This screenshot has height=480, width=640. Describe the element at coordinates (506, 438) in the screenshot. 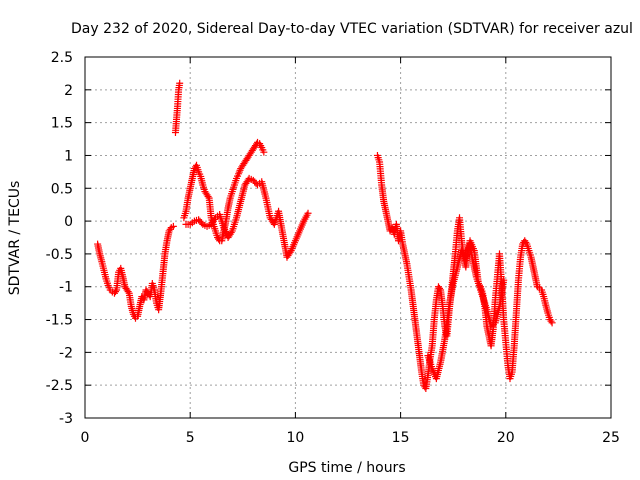

I see `x-tick-label: 20` at that location.